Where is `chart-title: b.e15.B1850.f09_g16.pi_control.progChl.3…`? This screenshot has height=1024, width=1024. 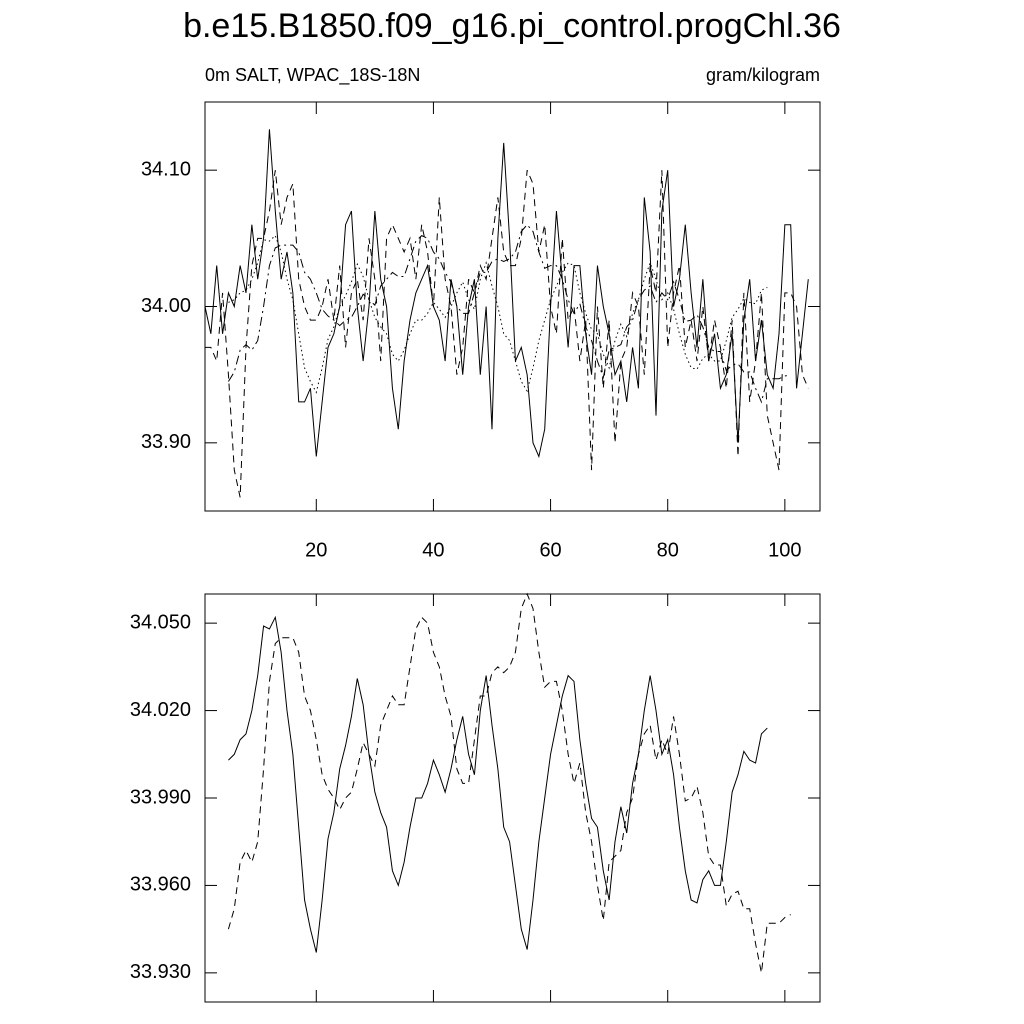
chart-title: b.e15.B1850.f09_g16.pi_control.progChl.3… is located at coordinates (512, 26).